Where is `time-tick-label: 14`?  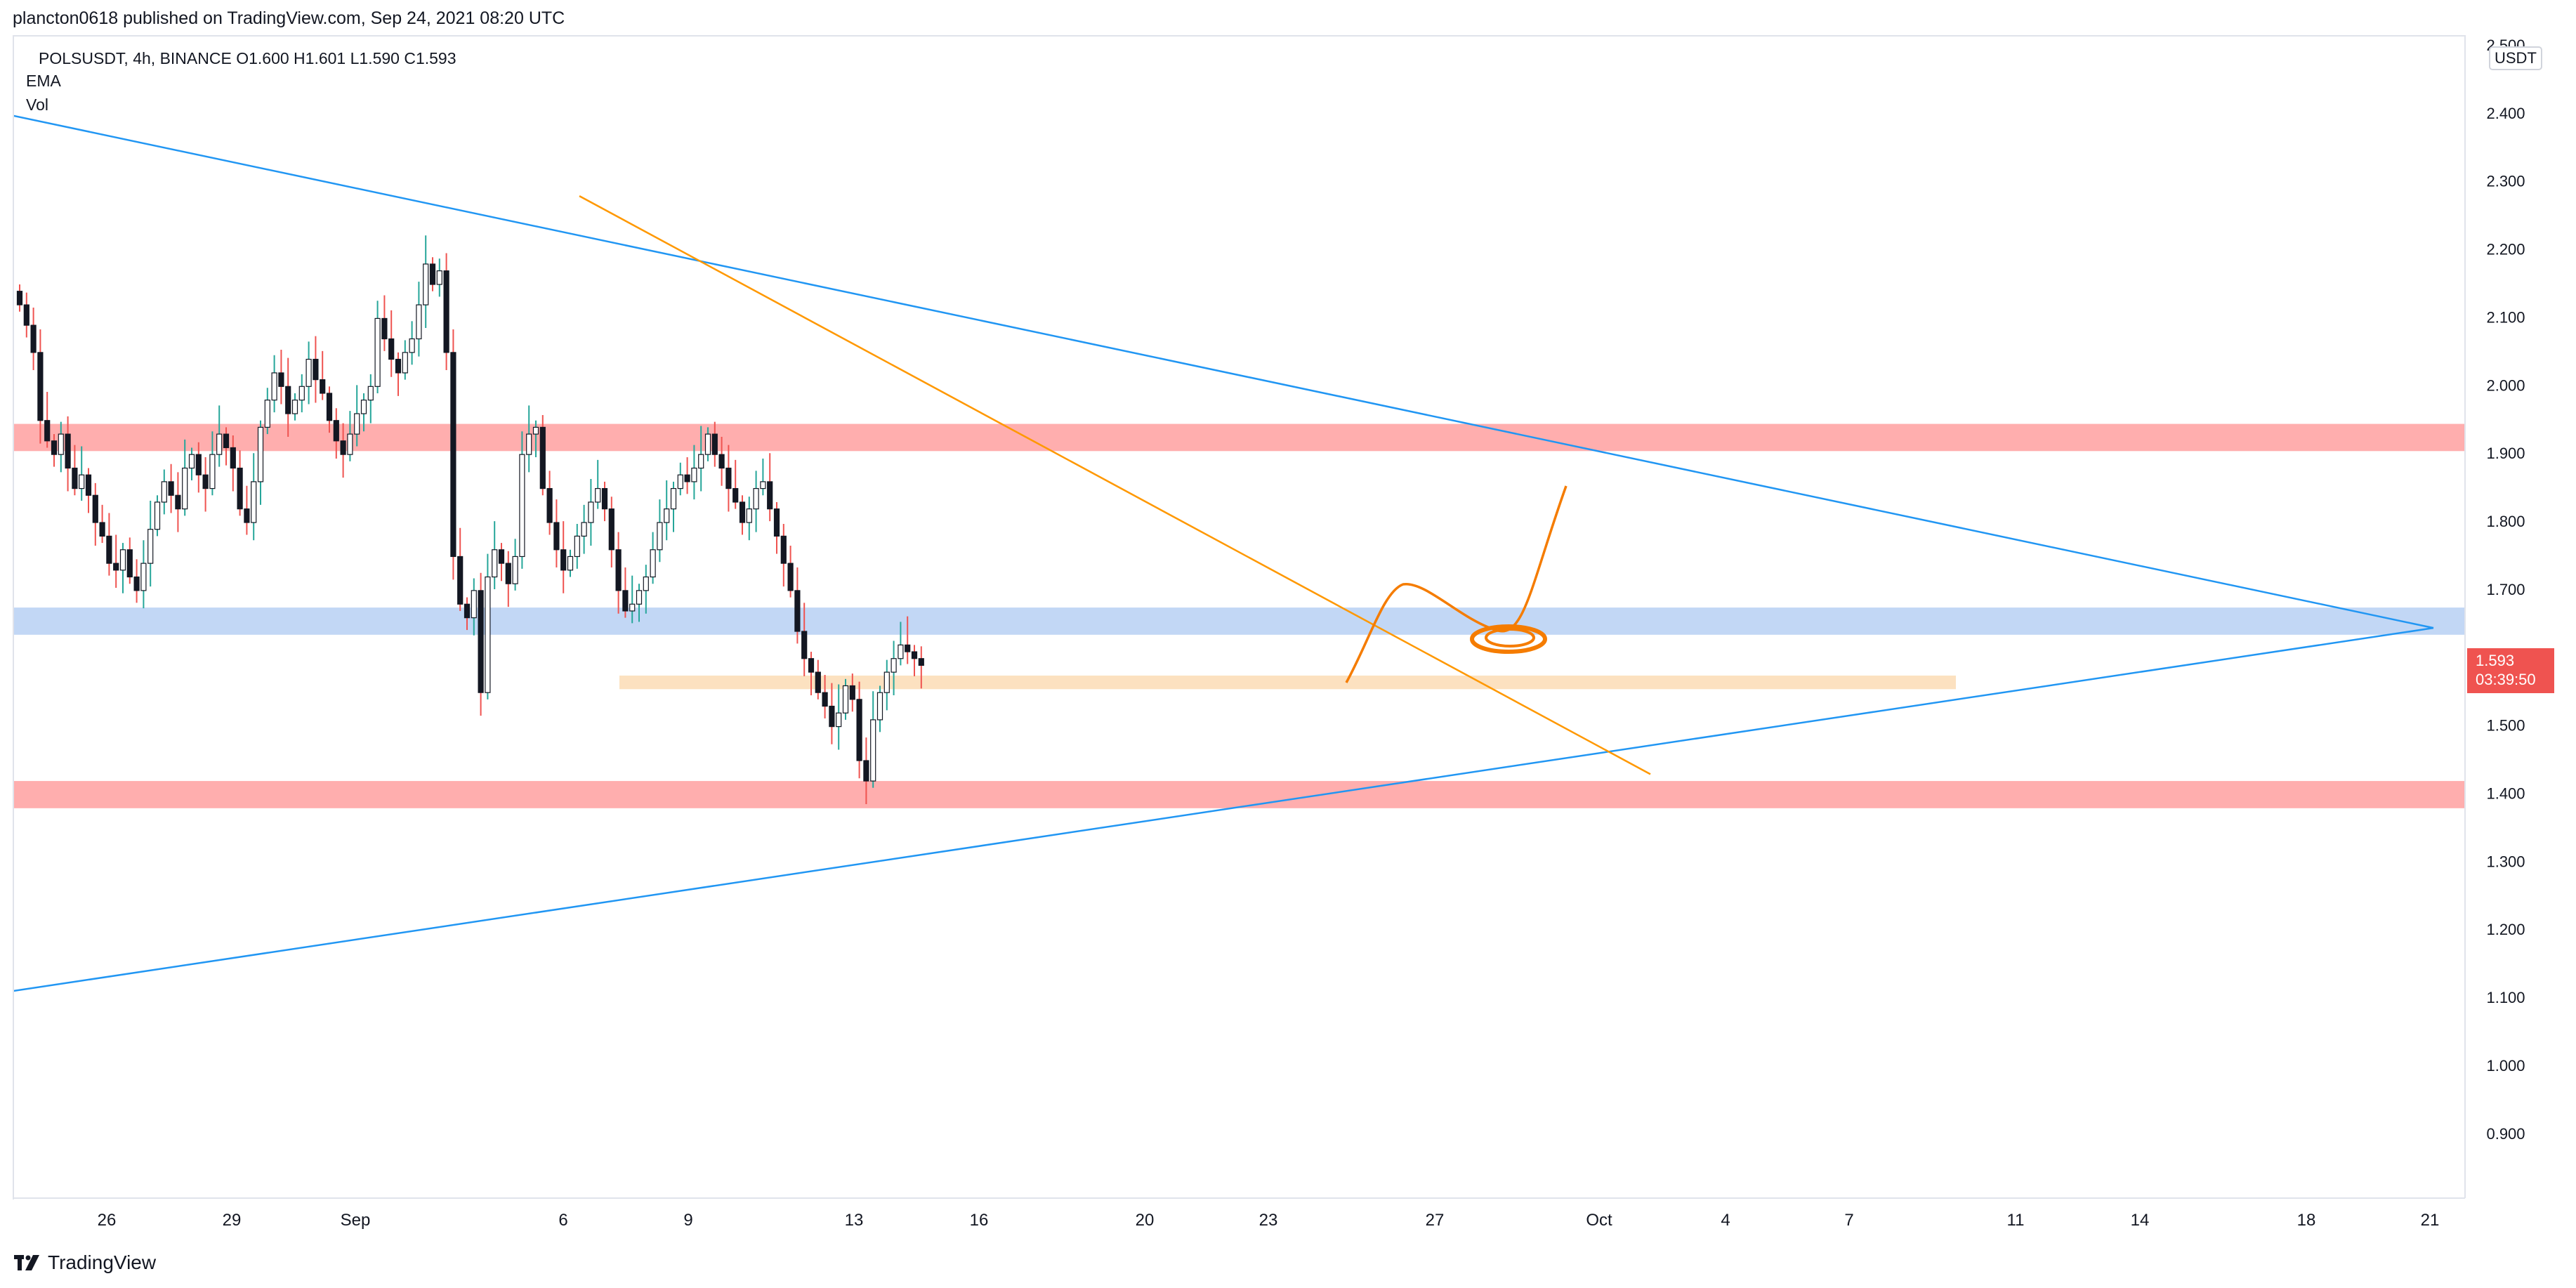
time-tick-label: 14 is located at coordinates (2140, 1220).